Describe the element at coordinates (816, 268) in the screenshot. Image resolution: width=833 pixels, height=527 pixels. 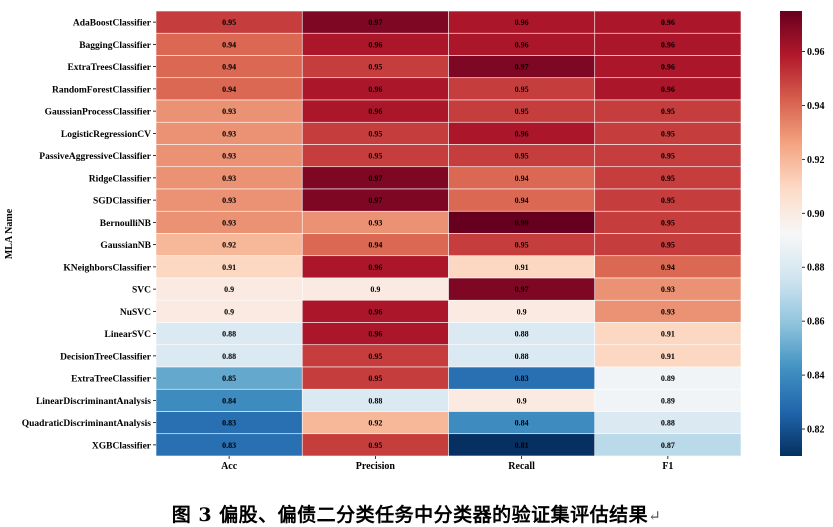
I see `colorbar-tick-label: 0.88` at that location.